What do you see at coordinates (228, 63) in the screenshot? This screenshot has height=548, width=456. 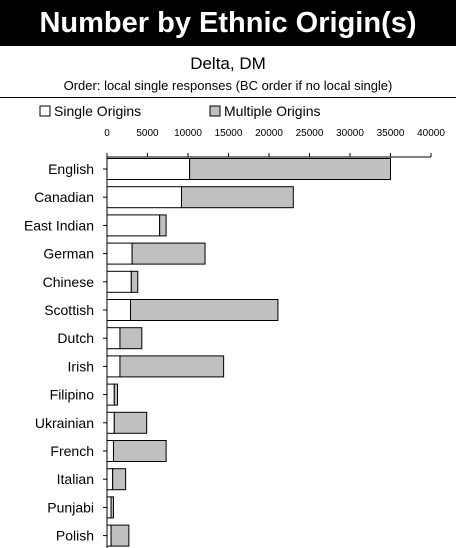 I see `chart-subtitle: Delta, DM` at bounding box center [228, 63].